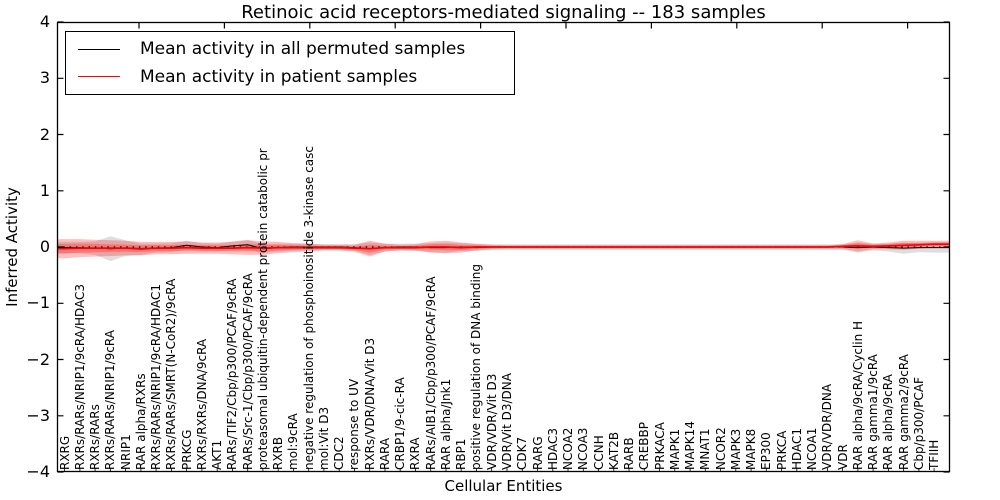  I want to click on patient-line-icon, so click(99, 77).